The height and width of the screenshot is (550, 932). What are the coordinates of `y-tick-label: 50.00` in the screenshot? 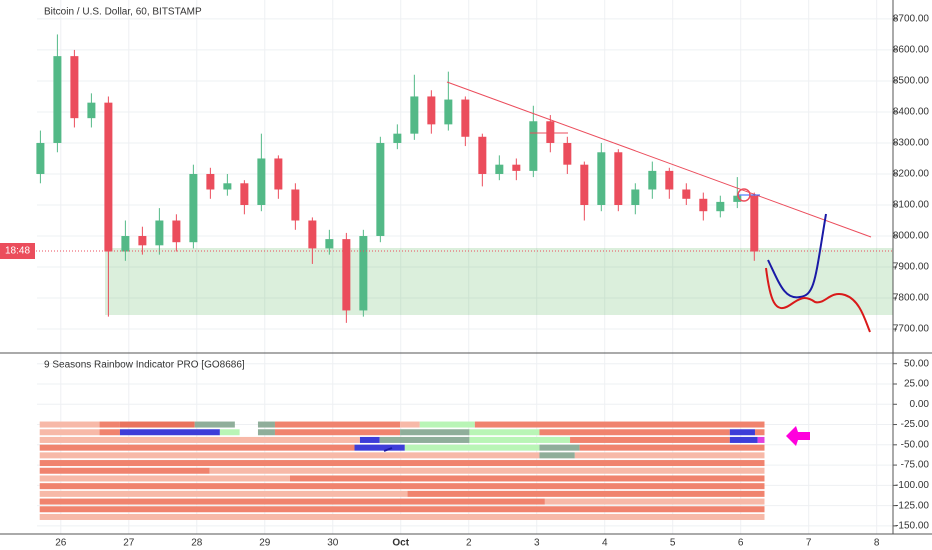 It's located at (916, 363).